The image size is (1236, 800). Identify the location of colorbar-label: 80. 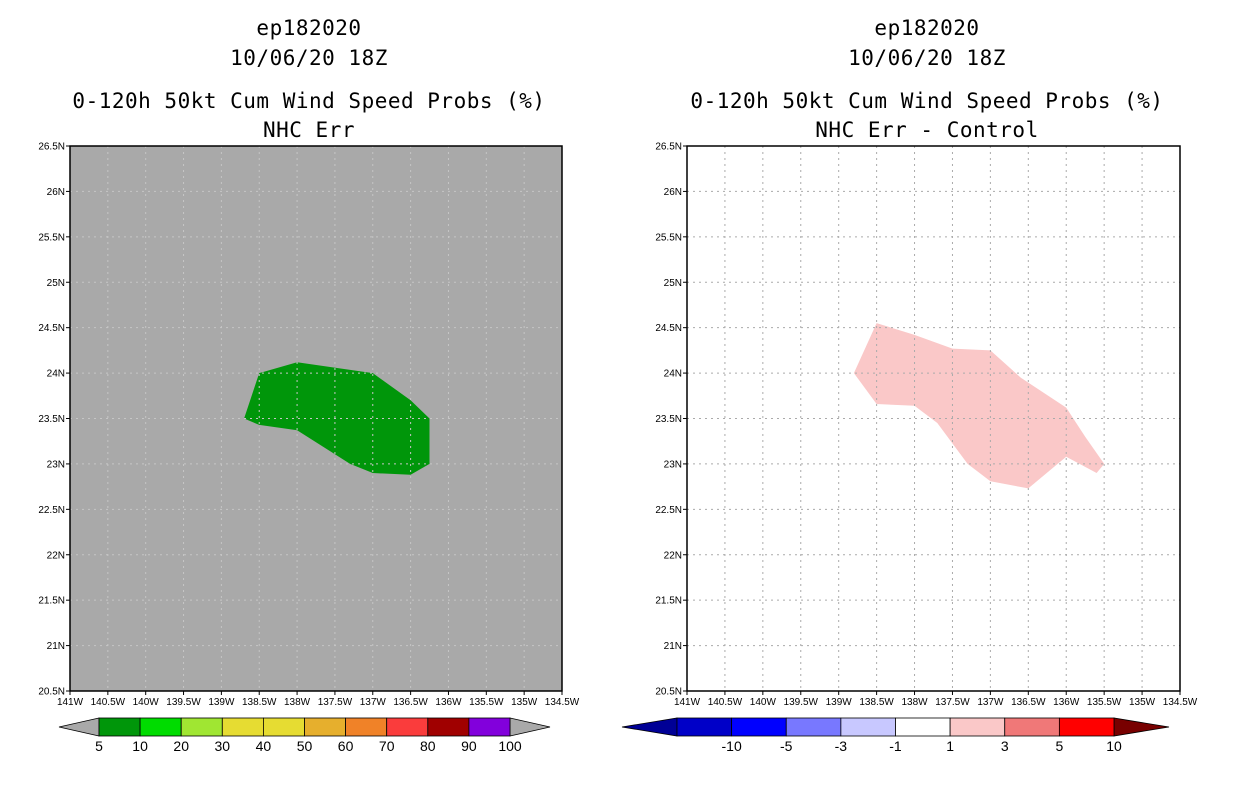
(428, 746).